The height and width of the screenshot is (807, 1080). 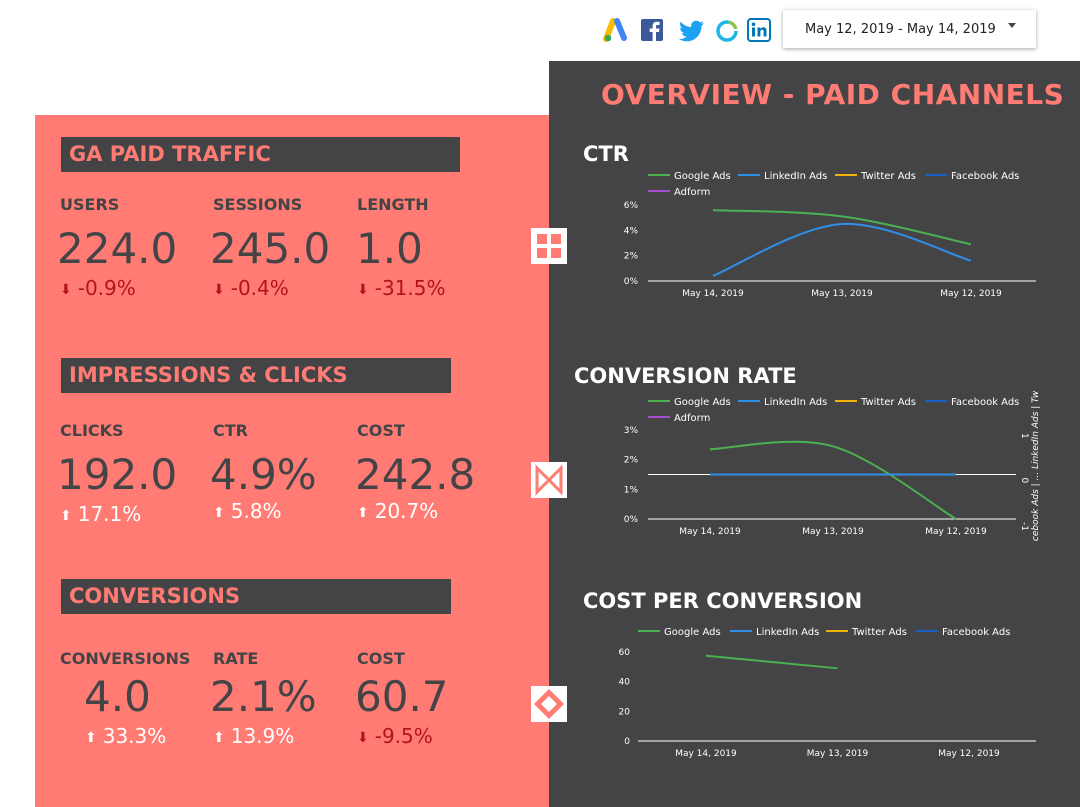 What do you see at coordinates (616, 31) in the screenshot?
I see `google-ads-icon` at bounding box center [616, 31].